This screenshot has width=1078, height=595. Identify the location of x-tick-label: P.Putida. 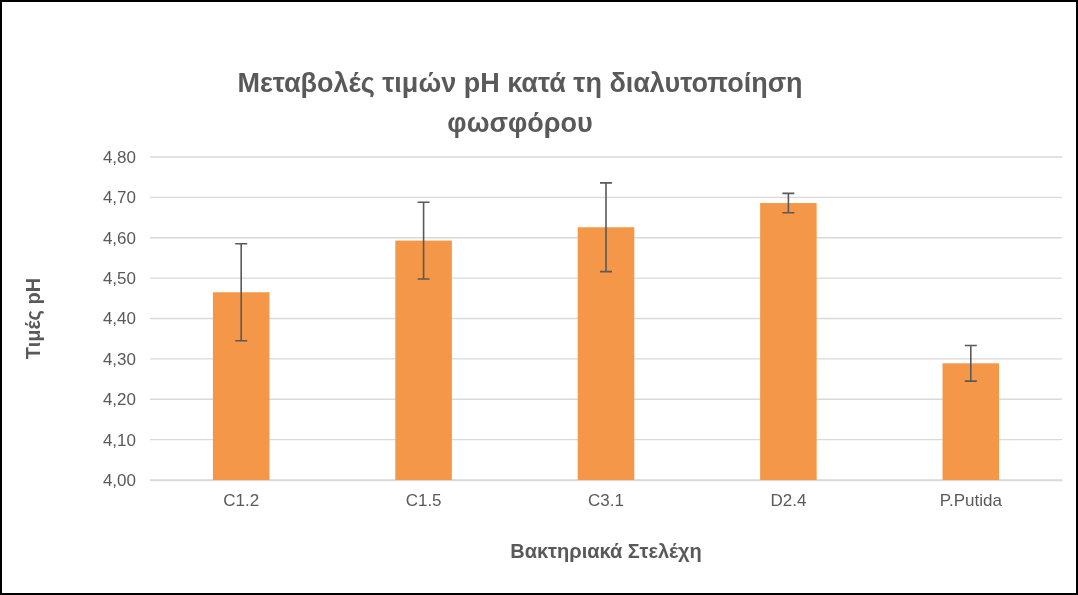
(971, 501).